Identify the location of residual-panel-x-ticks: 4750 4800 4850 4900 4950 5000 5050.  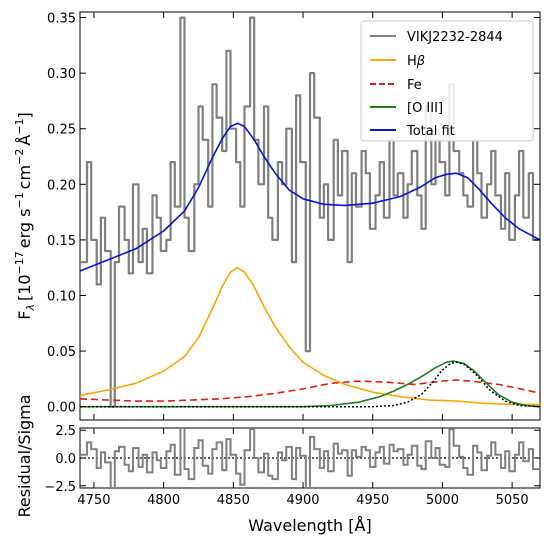
(303, 468).